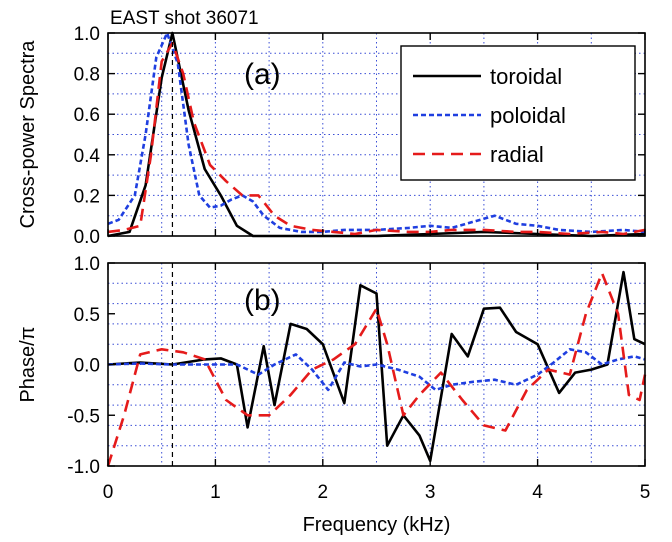  Describe the element at coordinates (87, 315) in the screenshot. I see `y-tick-label: 0.5` at that location.